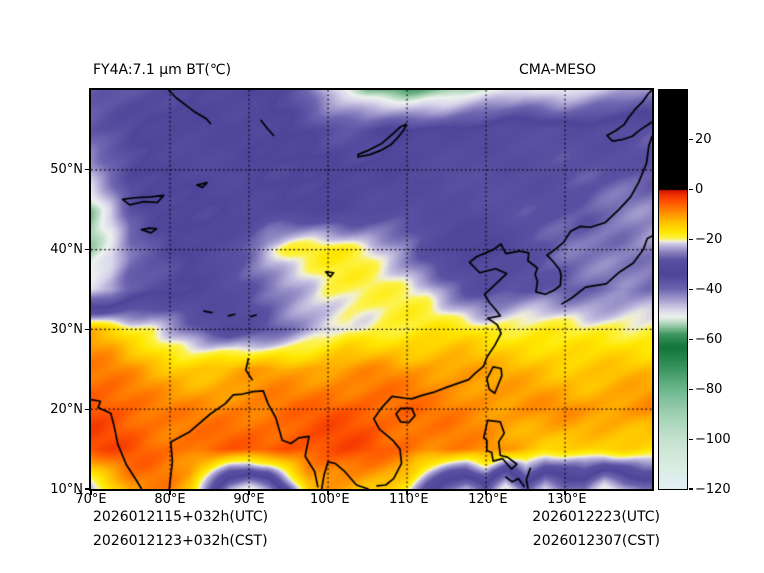 The image size is (764, 573). What do you see at coordinates (66, 170) in the screenshot?
I see `y-tick-label: 50°N` at bounding box center [66, 170].